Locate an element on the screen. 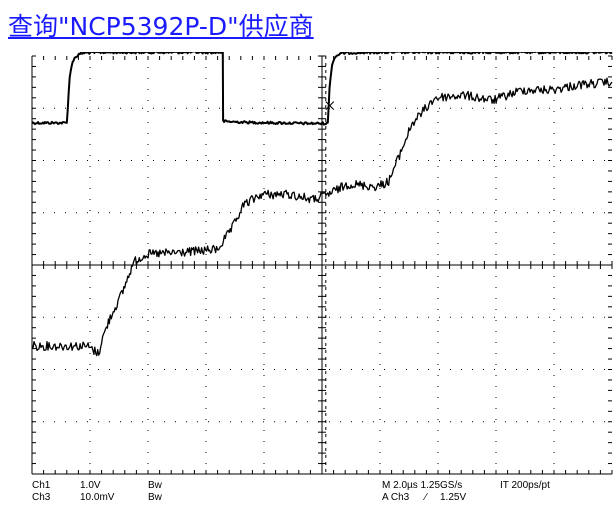  trigger-cross is located at coordinates (330, 105).